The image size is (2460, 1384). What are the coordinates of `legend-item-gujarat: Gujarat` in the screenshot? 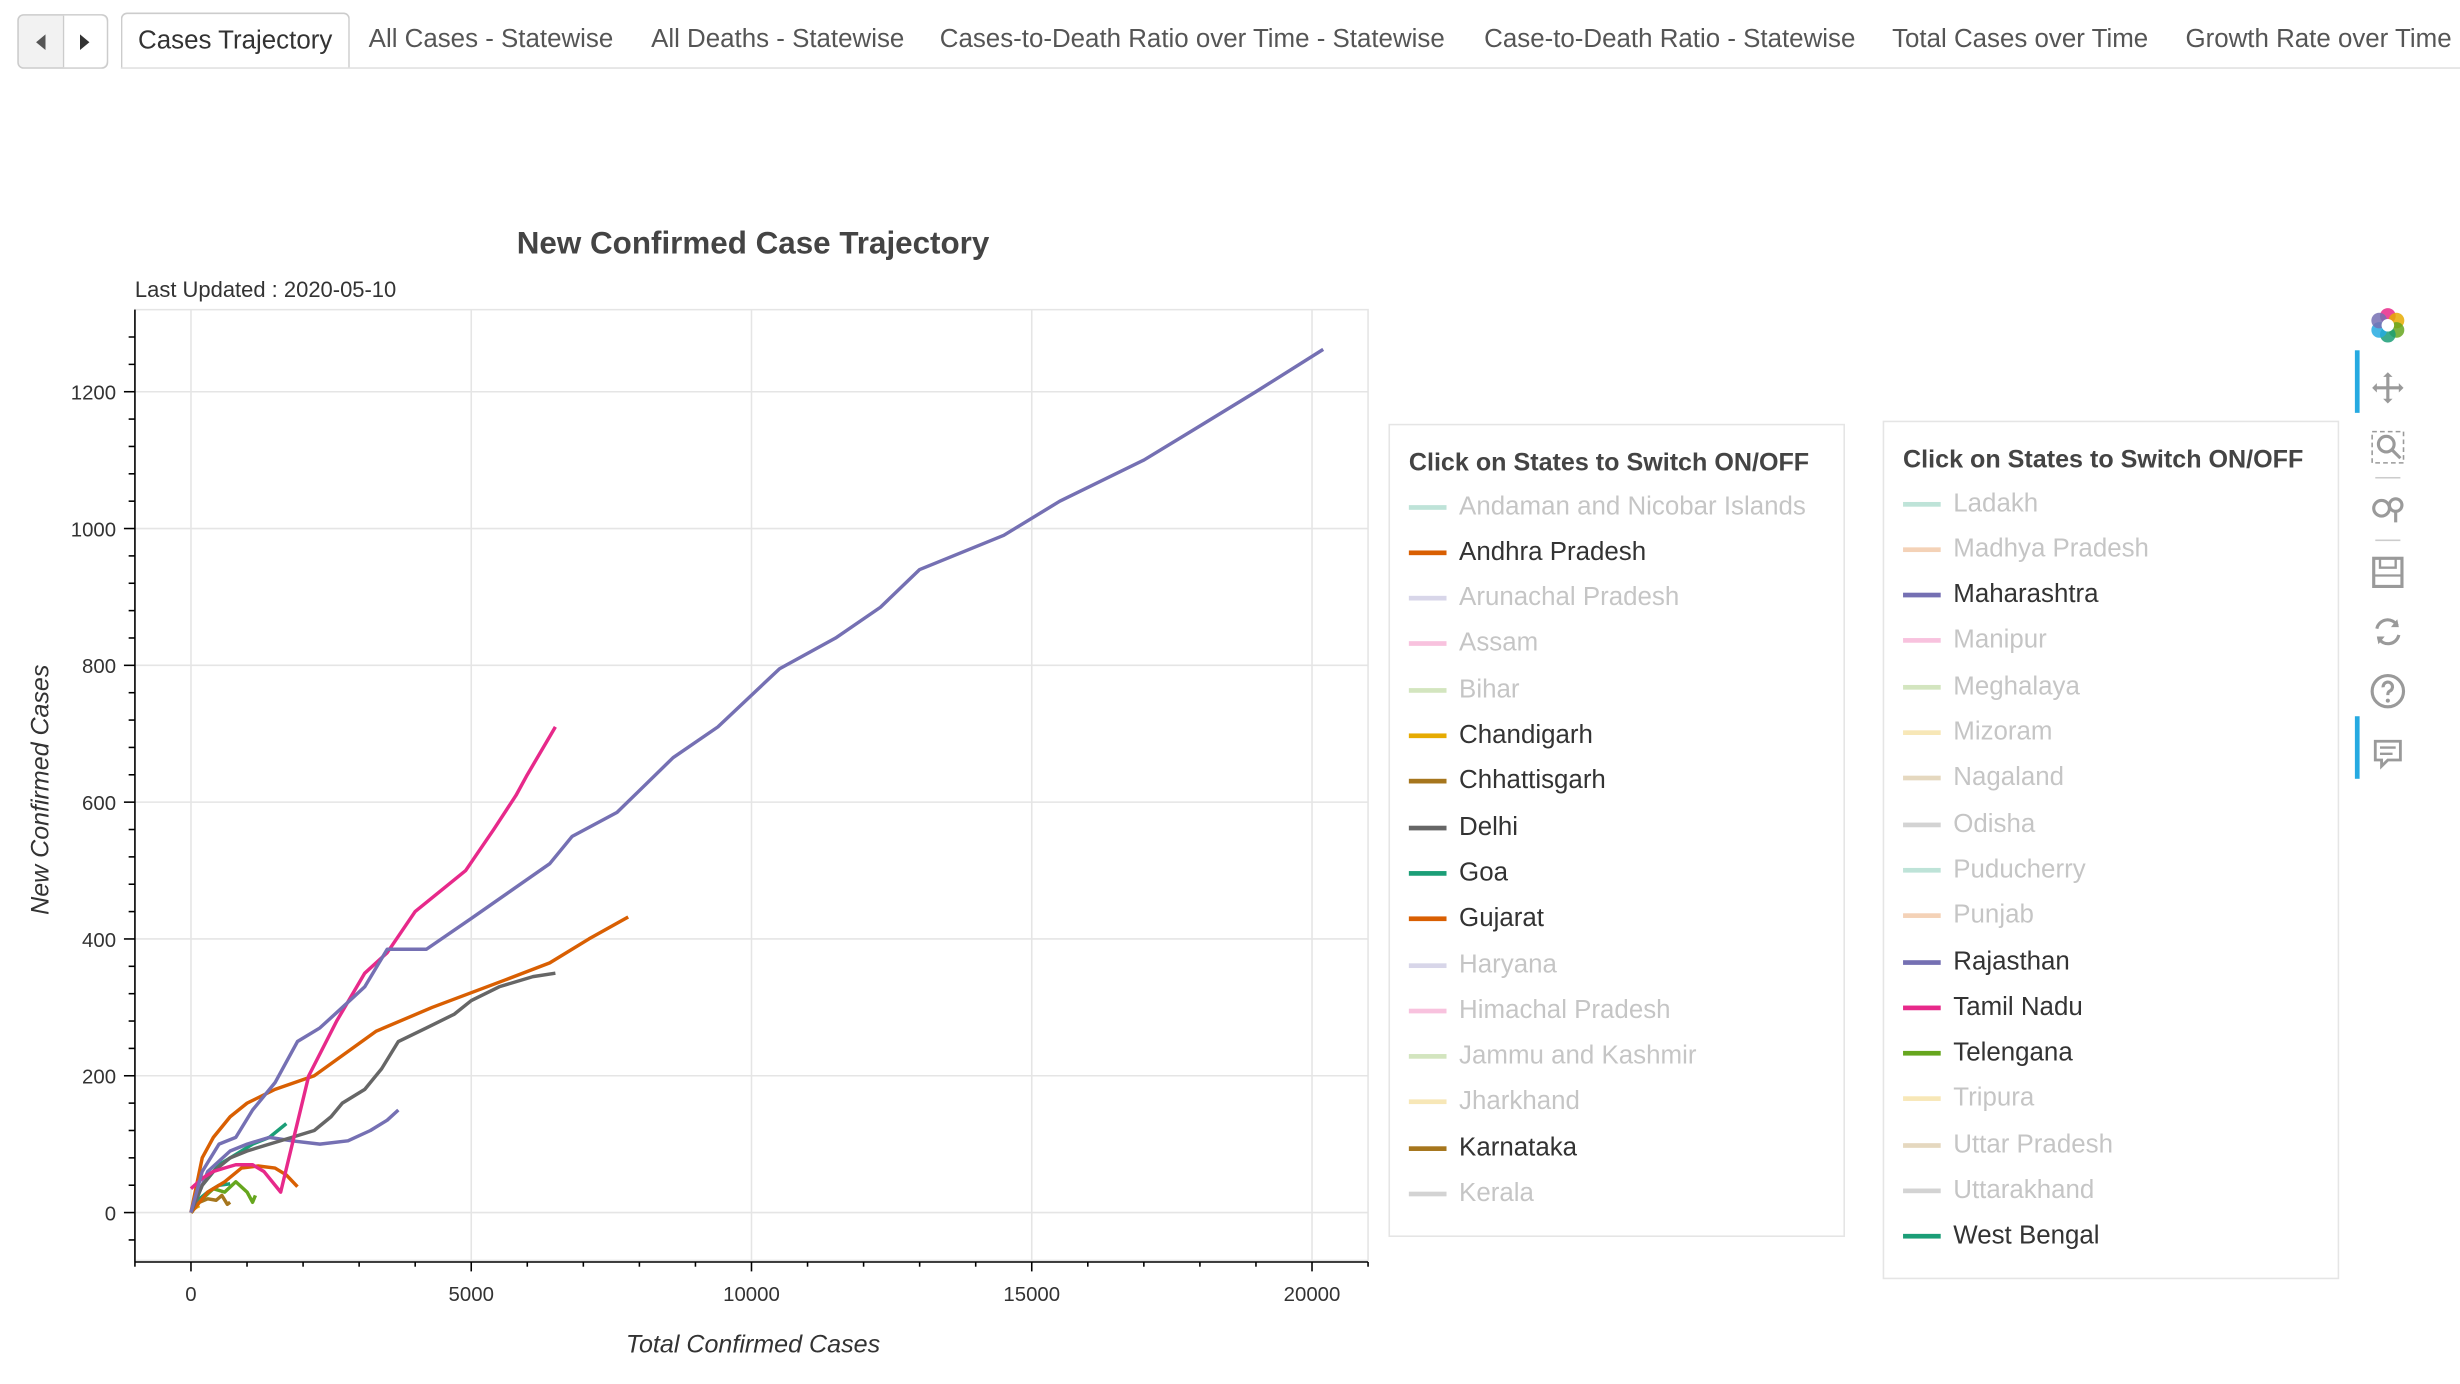 It's located at (1476, 919).